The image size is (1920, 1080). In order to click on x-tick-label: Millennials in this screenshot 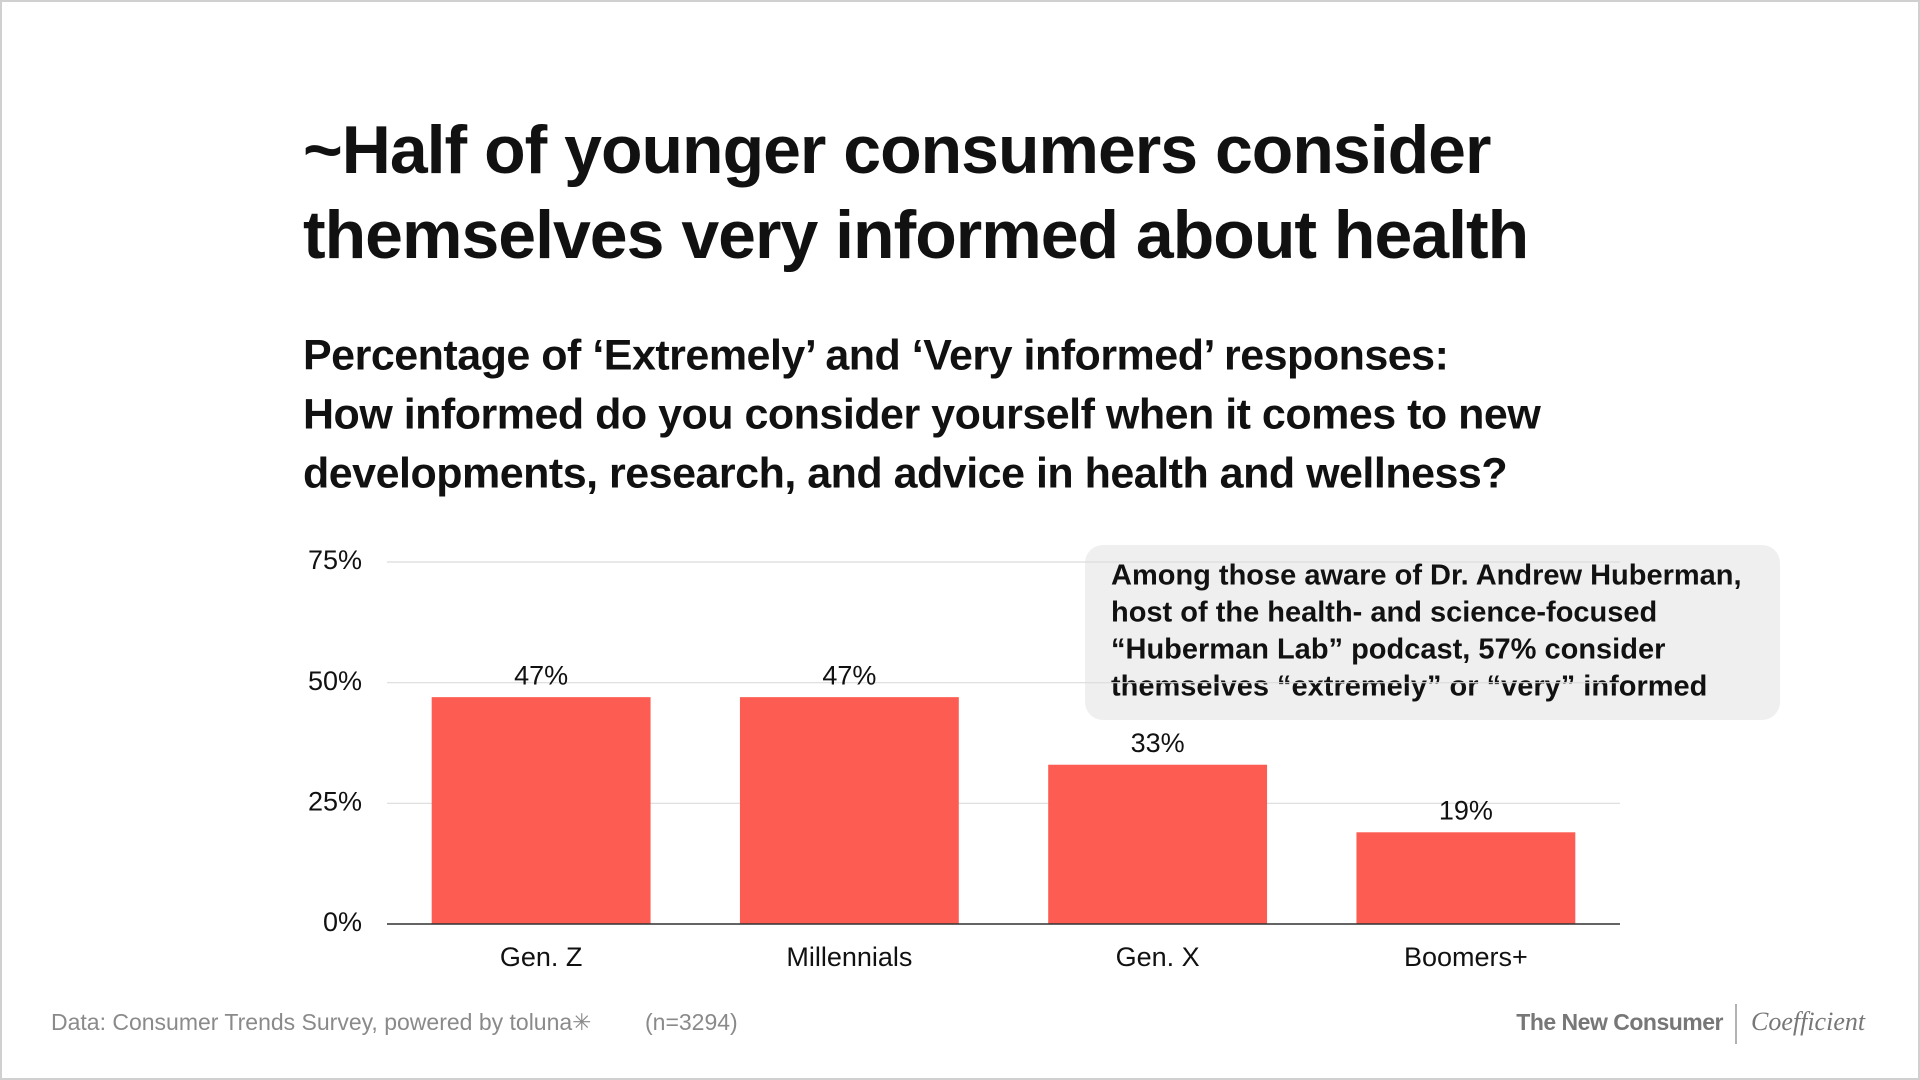, I will do `click(849, 957)`.